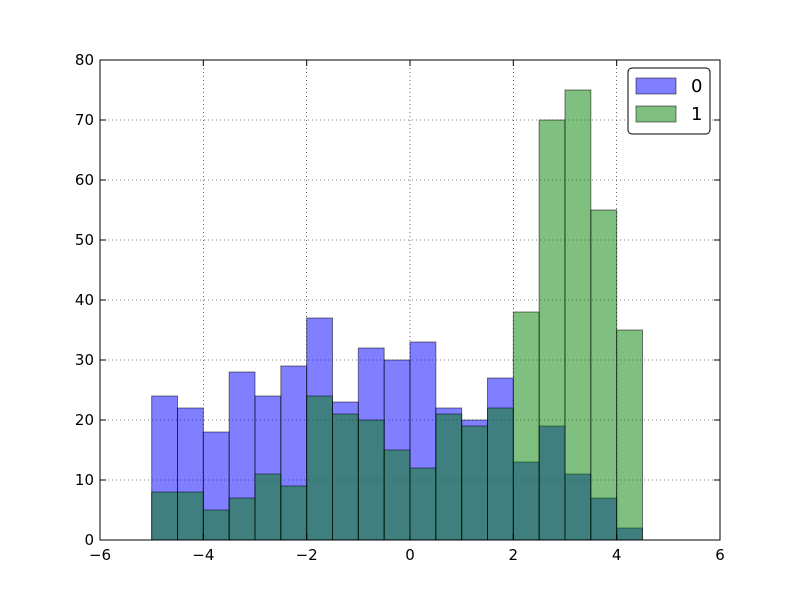 This screenshot has height=604, width=800. I want to click on x-tick-label: 4, so click(617, 555).